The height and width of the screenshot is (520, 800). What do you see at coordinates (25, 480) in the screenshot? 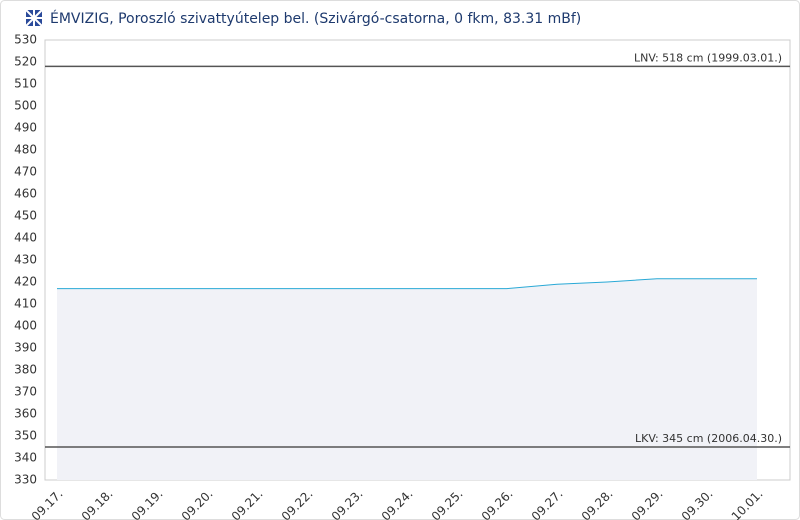
I see `y-tick-label: 330` at bounding box center [25, 480].